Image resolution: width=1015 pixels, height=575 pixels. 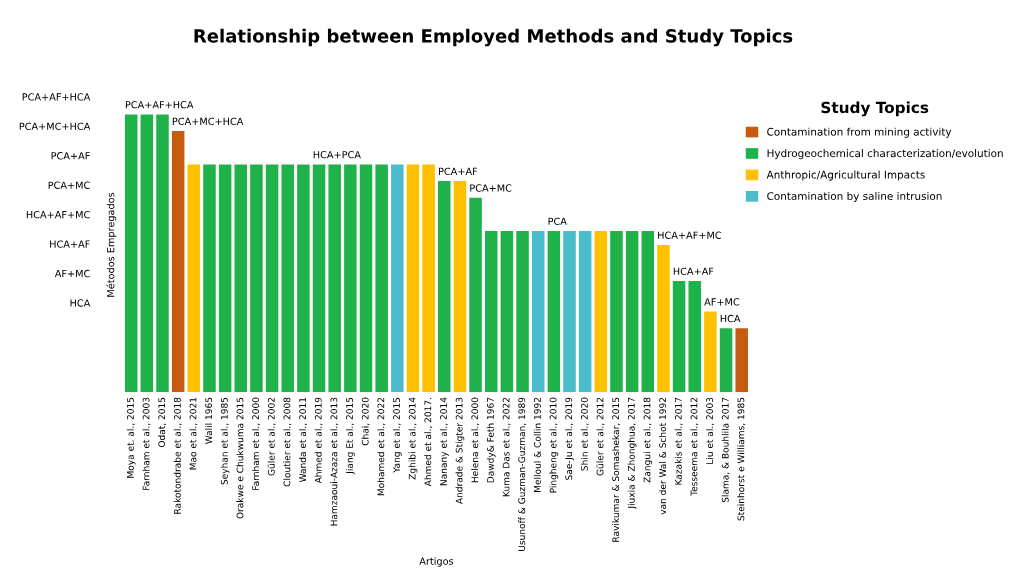 I want to click on x-tick-label: Dawdy& Feth 1967, so click(x=491, y=440).